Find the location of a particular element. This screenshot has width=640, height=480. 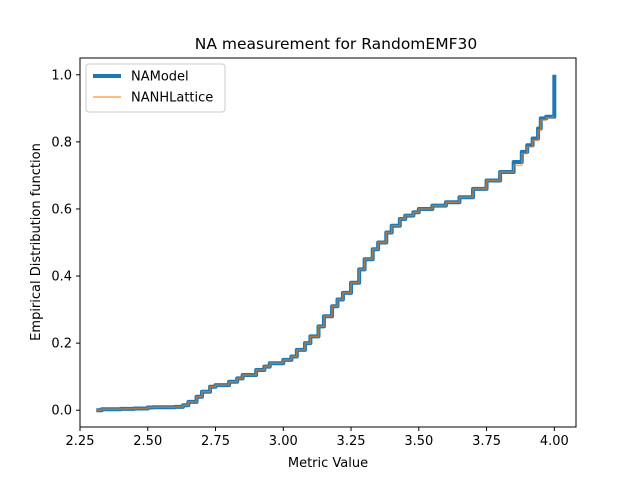

legend-label-namodel: NAModel is located at coordinates (160, 77).